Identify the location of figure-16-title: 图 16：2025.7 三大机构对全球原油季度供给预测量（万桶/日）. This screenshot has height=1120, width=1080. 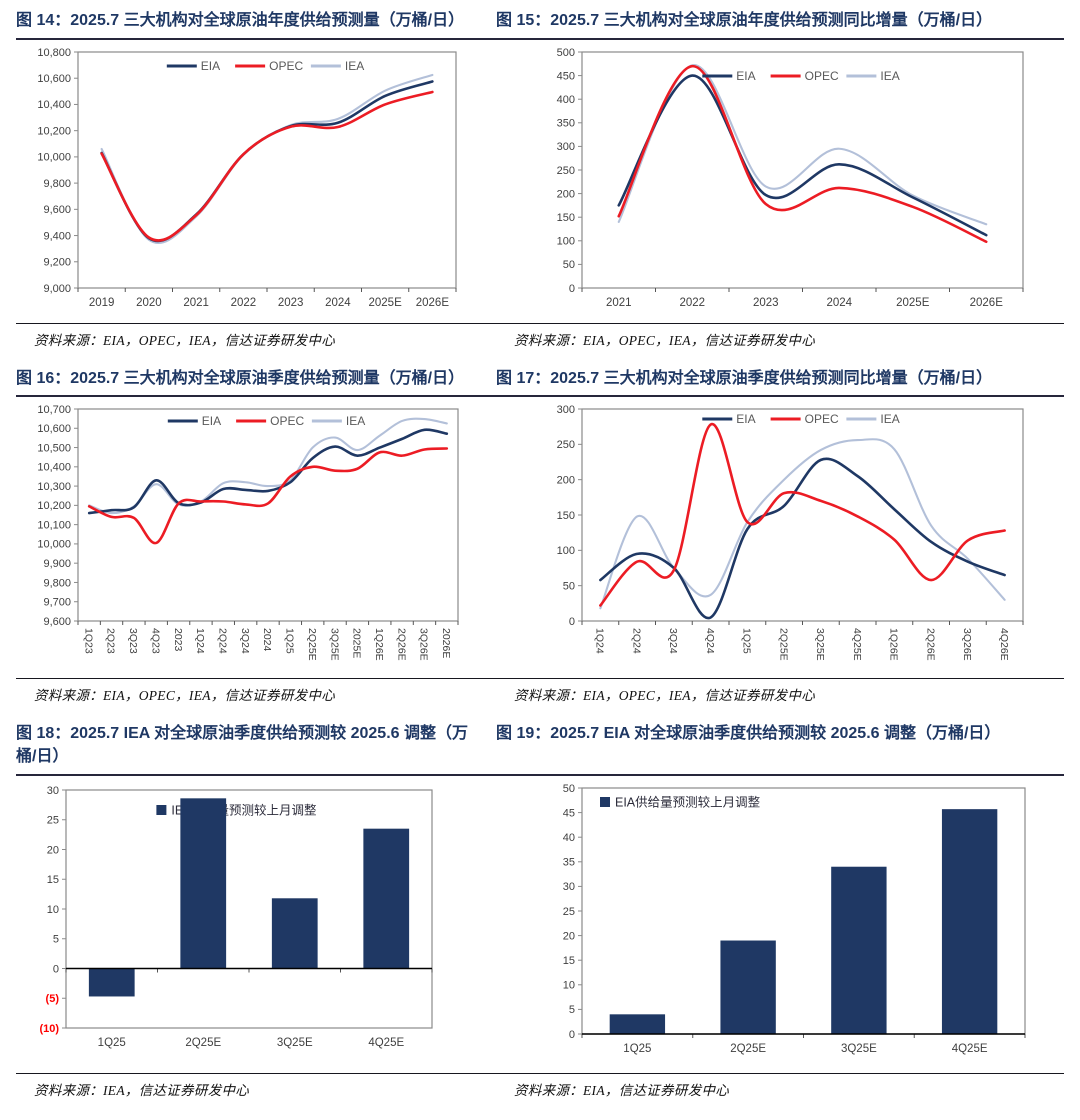
(240, 378).